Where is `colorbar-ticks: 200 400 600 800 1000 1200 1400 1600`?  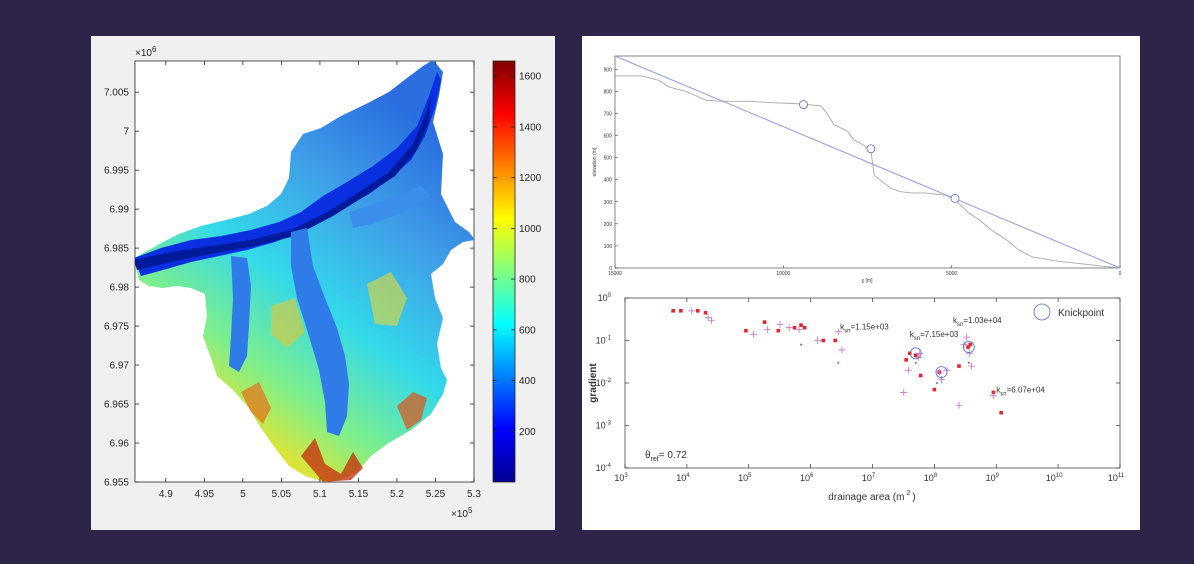 colorbar-ticks: 200 400 600 800 1000 1200 1400 1600 is located at coordinates (517, 255).